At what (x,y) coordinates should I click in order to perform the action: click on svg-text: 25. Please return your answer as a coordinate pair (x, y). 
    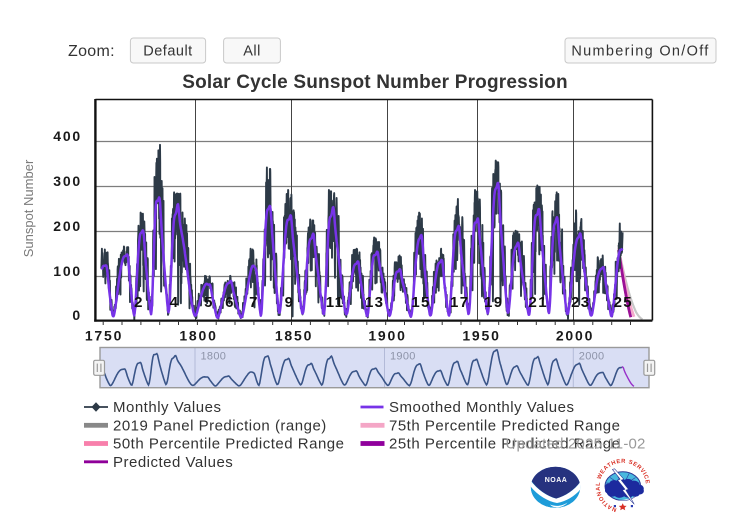
    Looking at the image, I should click on (623, 302).